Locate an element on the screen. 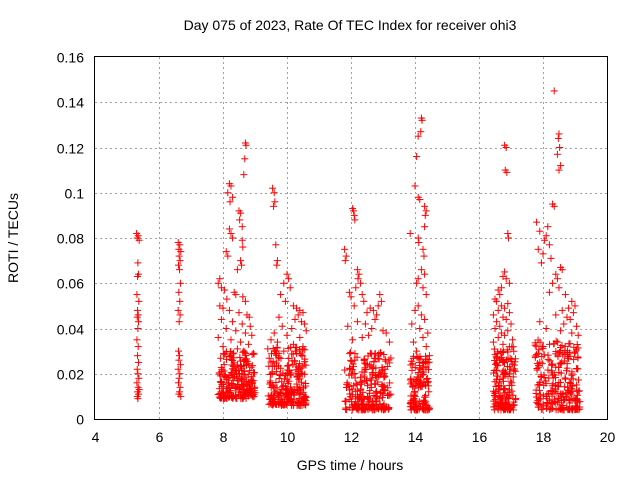 The height and width of the screenshot is (480, 640). x-tick-label: 4 is located at coordinates (96, 437).